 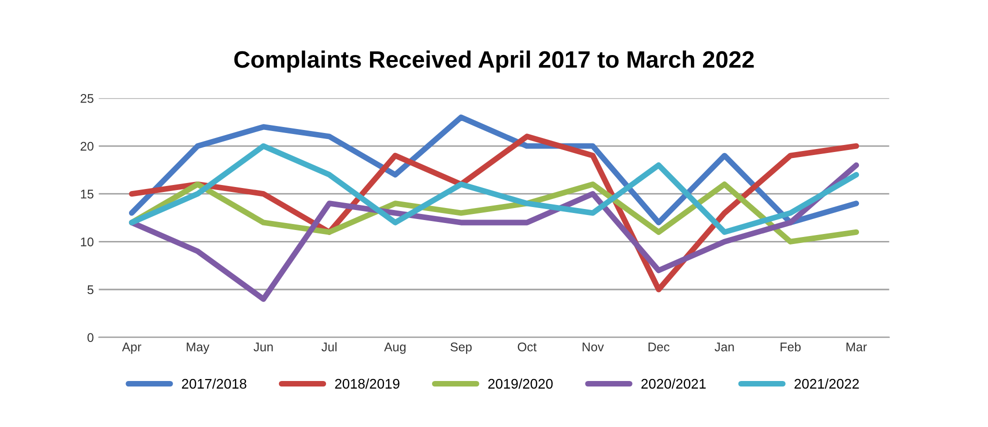 I want to click on x-tick-label: May, so click(x=198, y=348).